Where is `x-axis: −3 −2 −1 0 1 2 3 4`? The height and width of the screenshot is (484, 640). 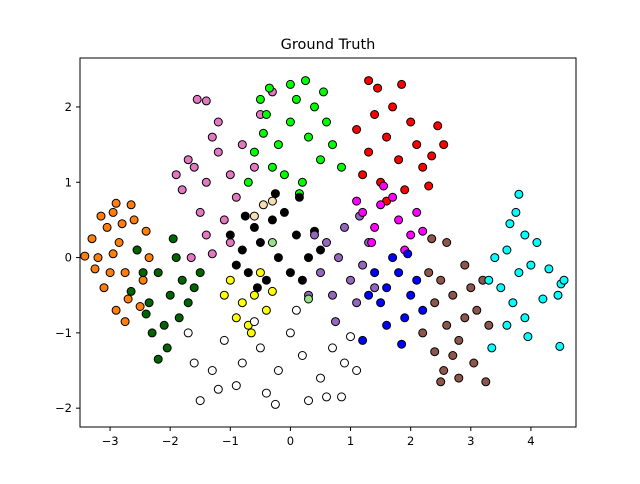
x-axis: −3 −2 −1 0 1 2 3 4 is located at coordinates (318, 437).